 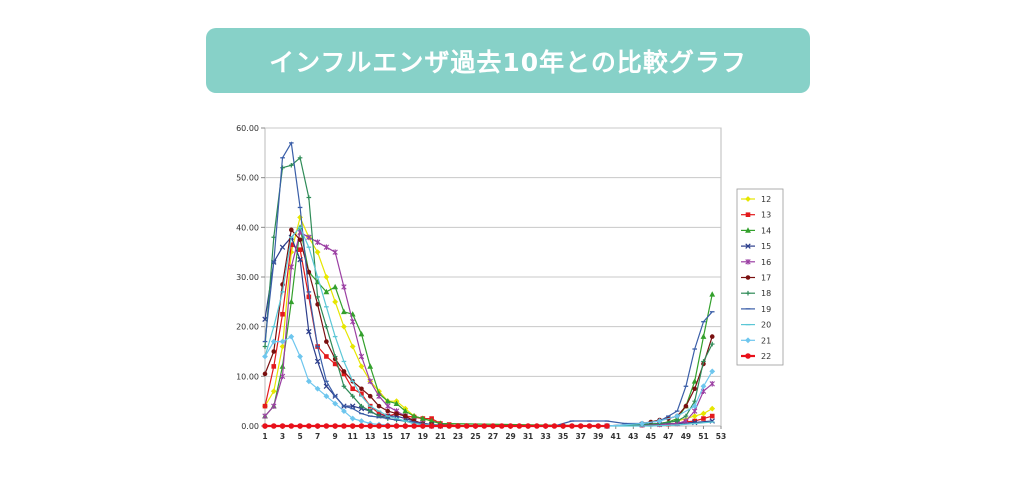 I want to click on x-tick-label: 47, so click(x=668, y=436).